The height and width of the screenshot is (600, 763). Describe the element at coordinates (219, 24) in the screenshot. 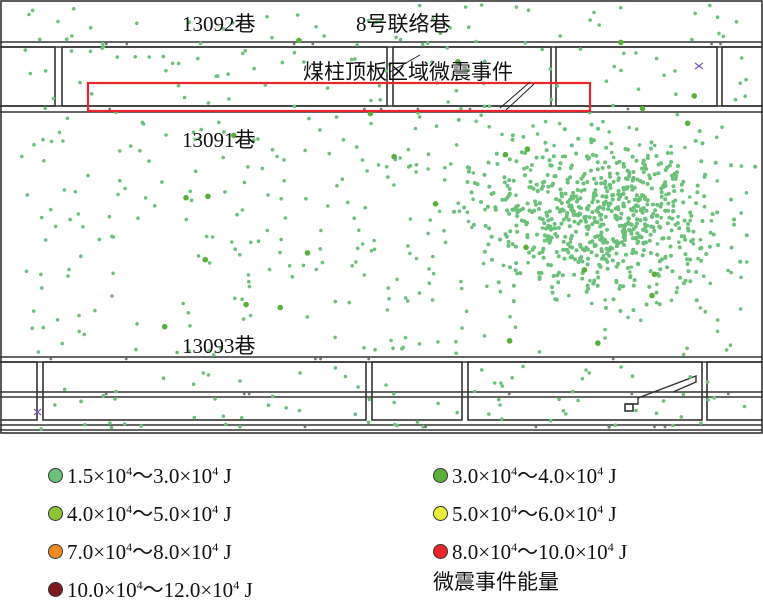

I see `label-roadway-13092: 13092巷` at that location.